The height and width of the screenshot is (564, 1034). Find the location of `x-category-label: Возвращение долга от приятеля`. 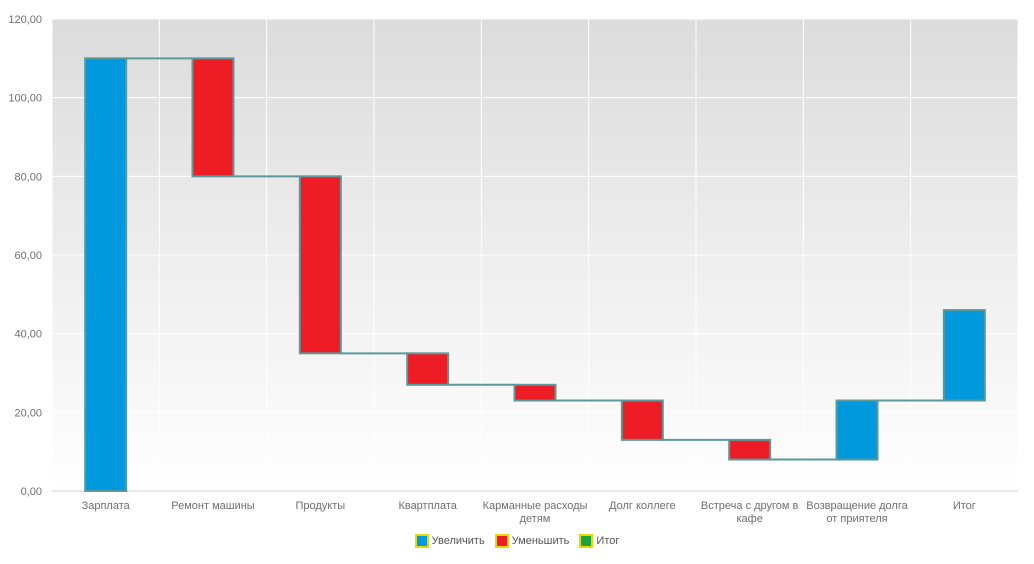

x-category-label: Возвращение долга от приятеля is located at coordinates (857, 512).